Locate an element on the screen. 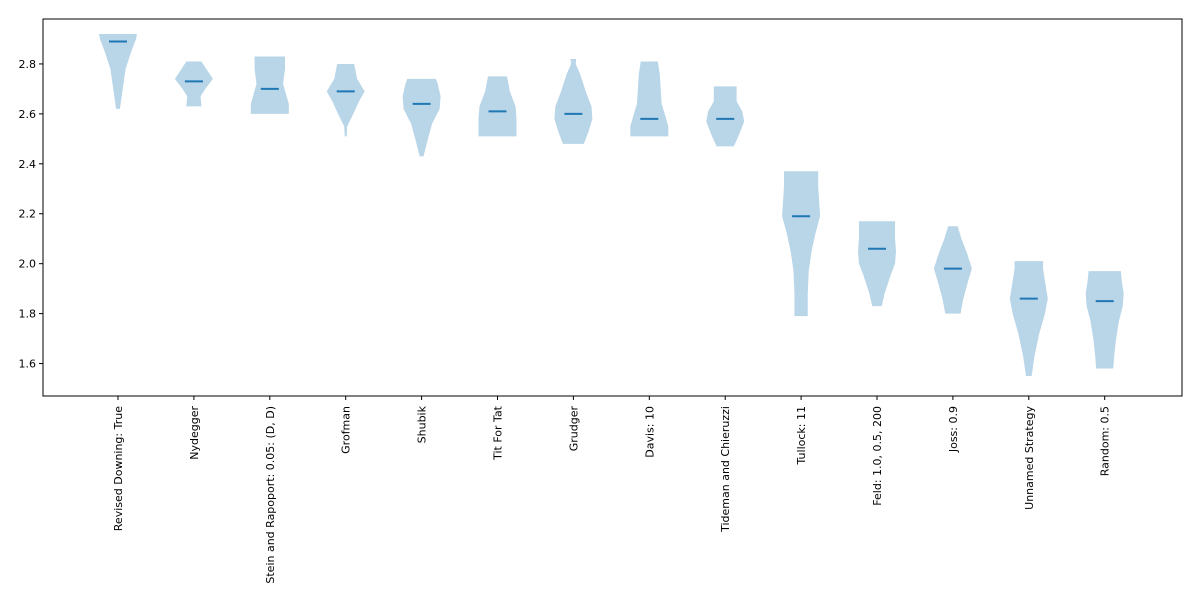 This screenshot has width=1200, height=600. x-tick-label: Tit For Tat is located at coordinates (498, 433).